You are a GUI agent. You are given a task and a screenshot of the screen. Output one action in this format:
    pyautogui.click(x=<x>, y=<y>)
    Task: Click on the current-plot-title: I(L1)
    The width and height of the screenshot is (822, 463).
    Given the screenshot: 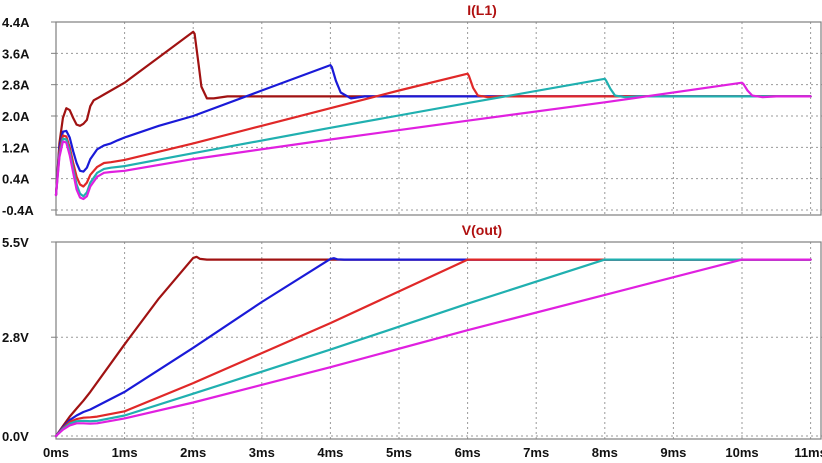 What is the action you would take?
    pyautogui.click(x=482, y=10)
    